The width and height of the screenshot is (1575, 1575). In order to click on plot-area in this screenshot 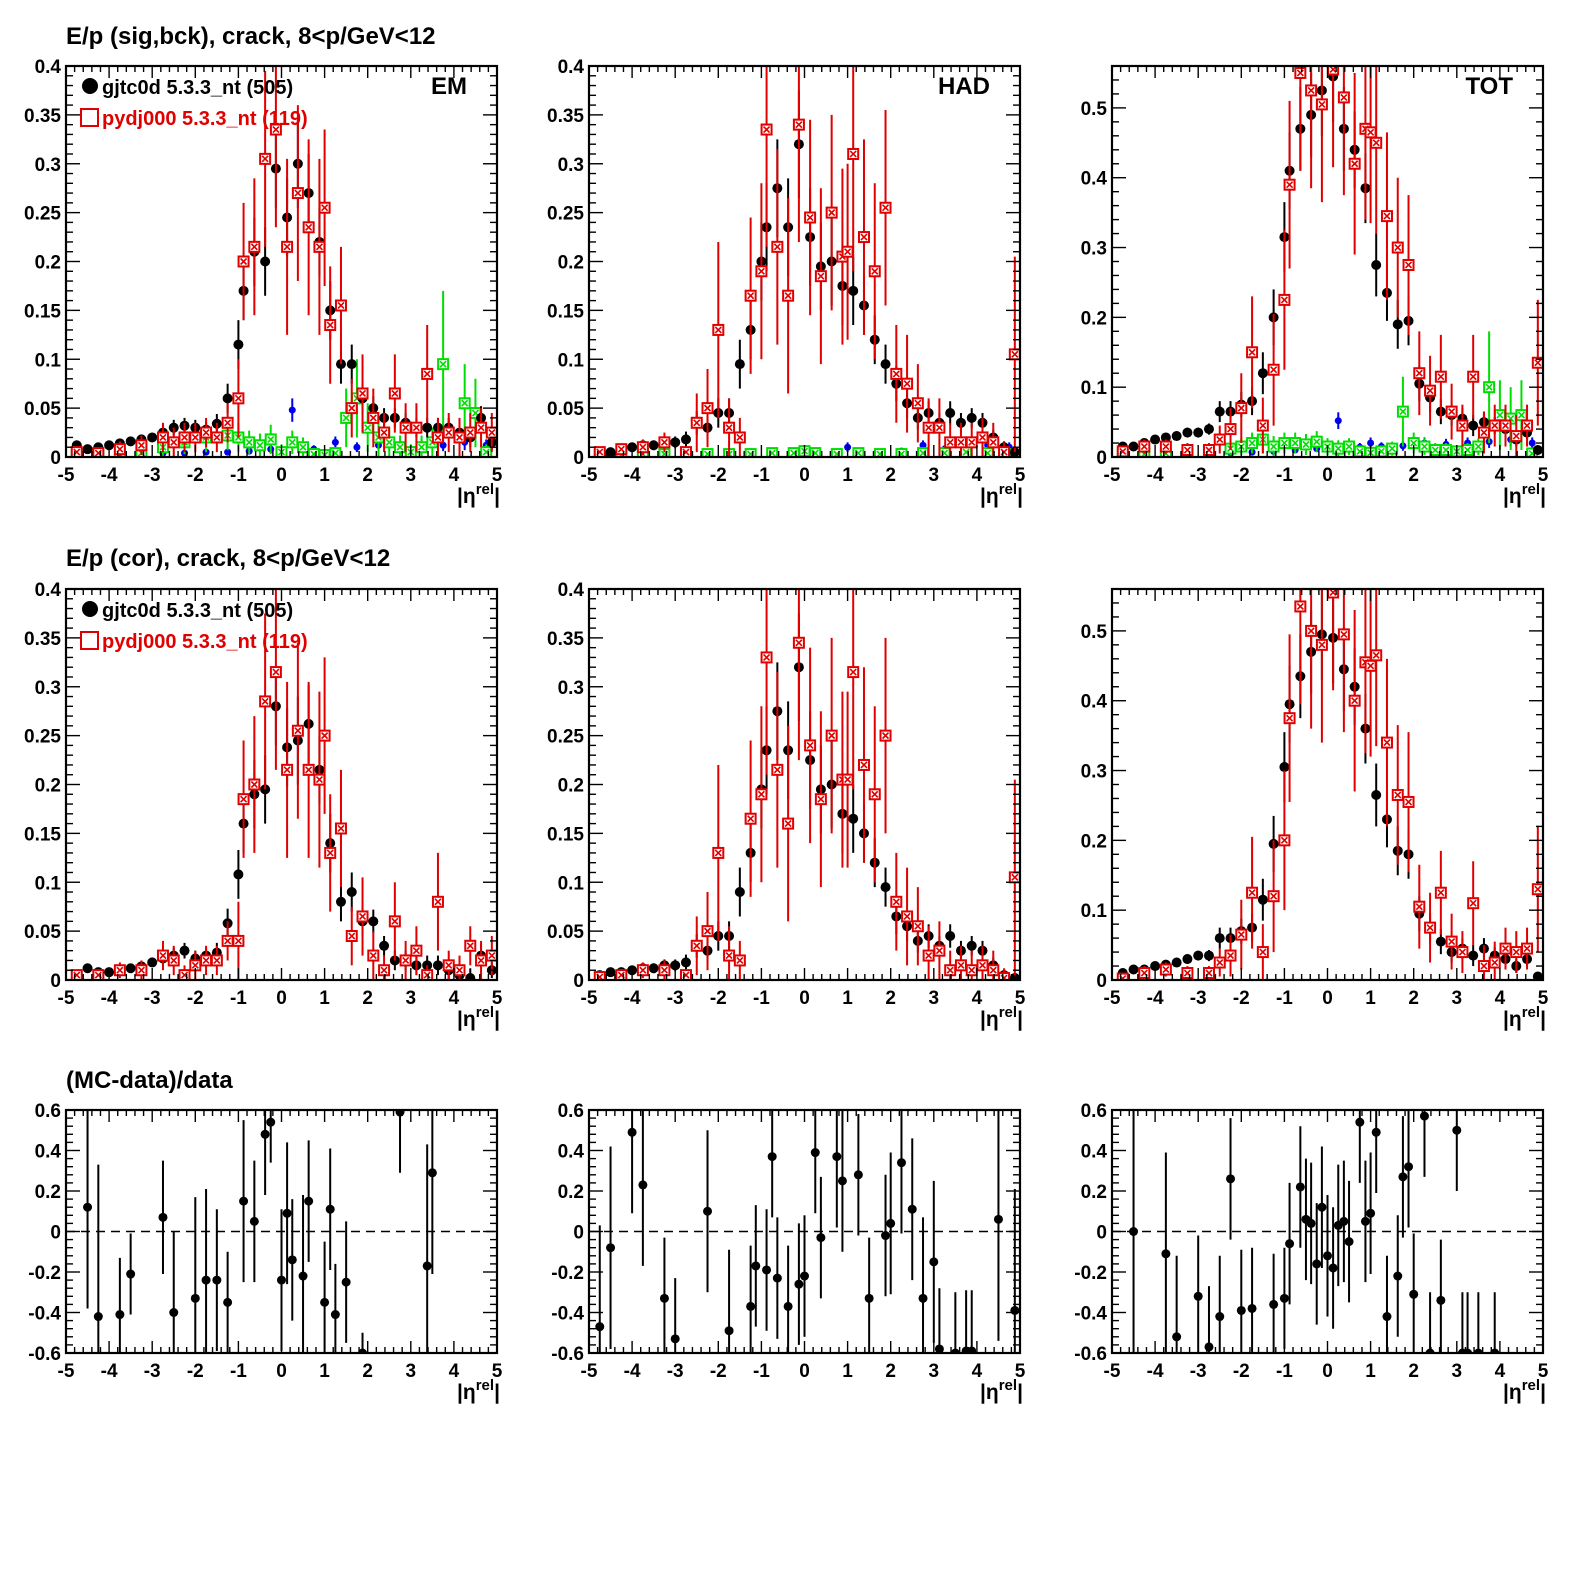, I will do `click(806, 784)`.